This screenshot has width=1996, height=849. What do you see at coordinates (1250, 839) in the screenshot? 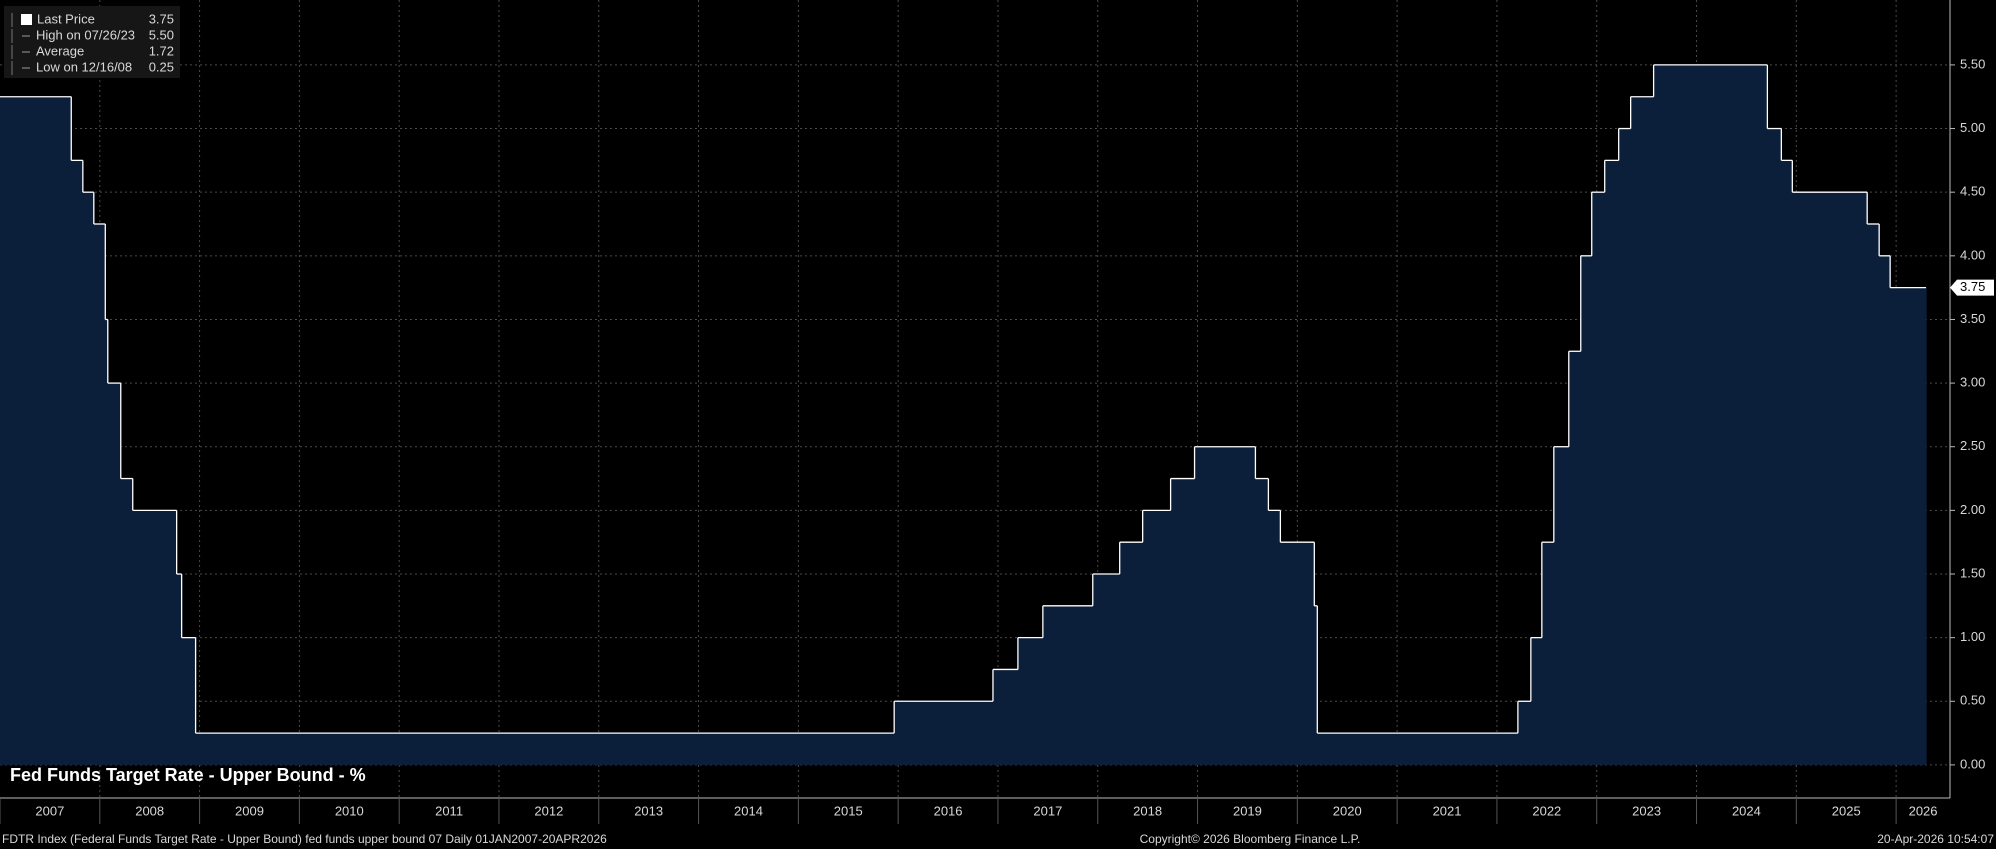
I see `footer-center: Copyright© 2026 Bloomberg Finance L.P.` at bounding box center [1250, 839].